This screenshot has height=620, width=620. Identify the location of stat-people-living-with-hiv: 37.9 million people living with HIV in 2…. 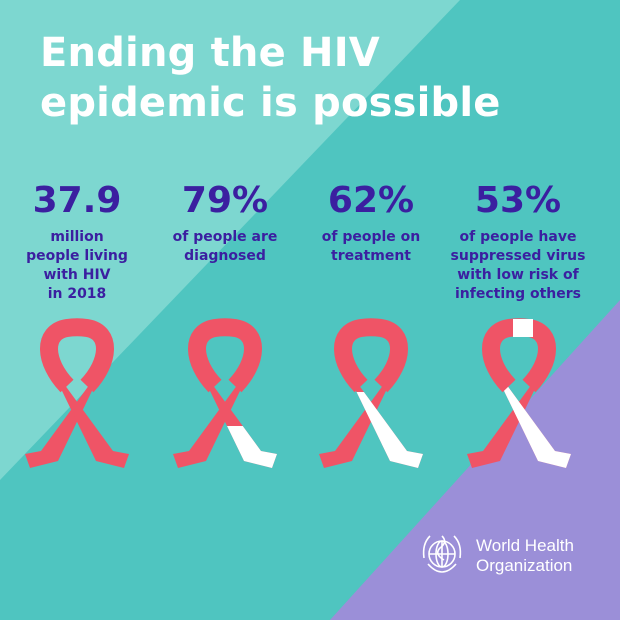
(77, 241).